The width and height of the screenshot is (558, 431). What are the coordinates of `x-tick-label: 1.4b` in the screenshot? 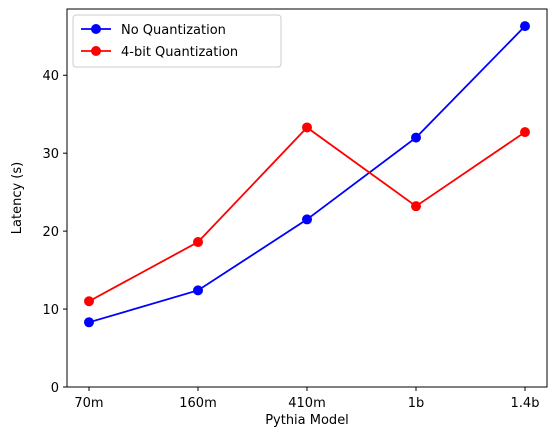 It's located at (525, 403).